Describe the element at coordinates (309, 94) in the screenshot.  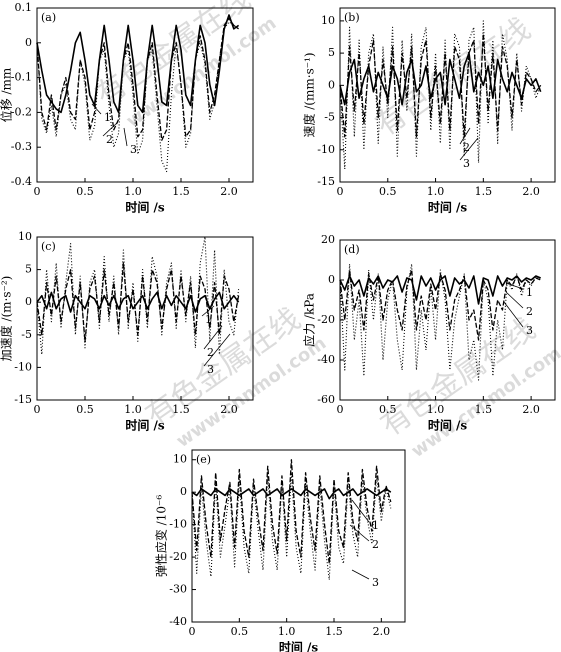
I see `y-axis-label: 速度 /(mm·s⁻¹)` at that location.